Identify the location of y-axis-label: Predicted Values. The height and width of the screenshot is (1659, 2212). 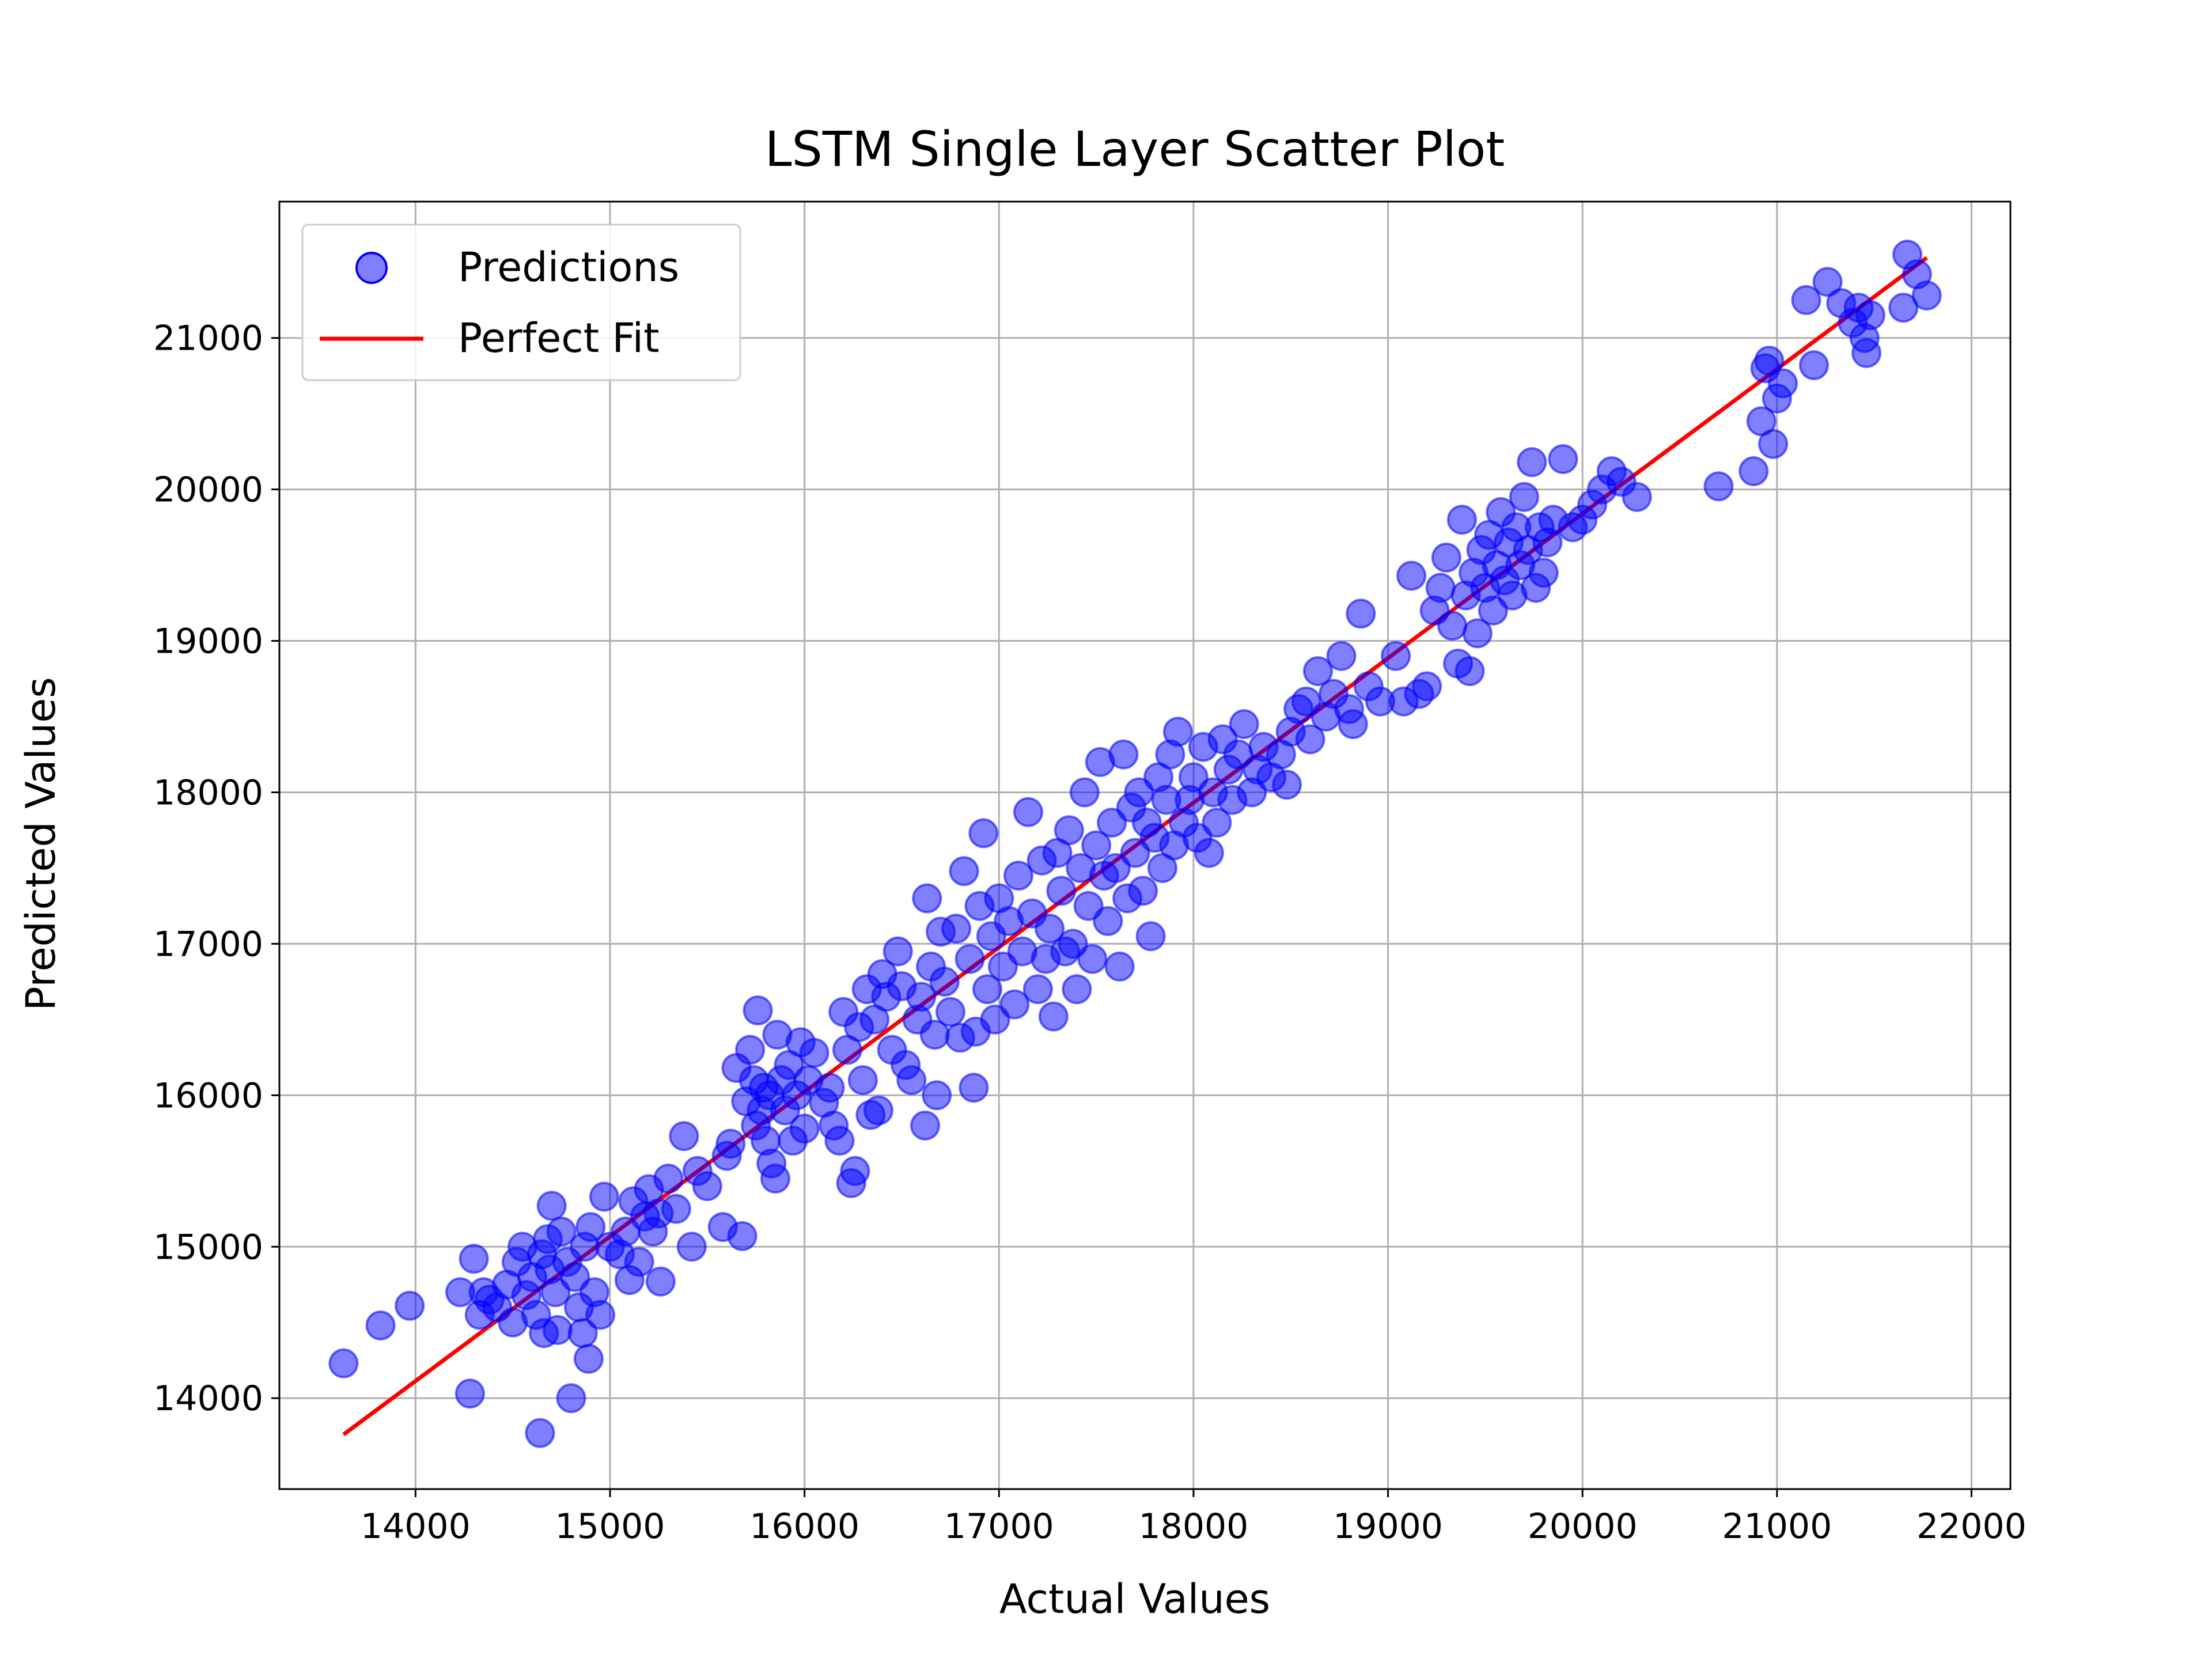
(41, 844).